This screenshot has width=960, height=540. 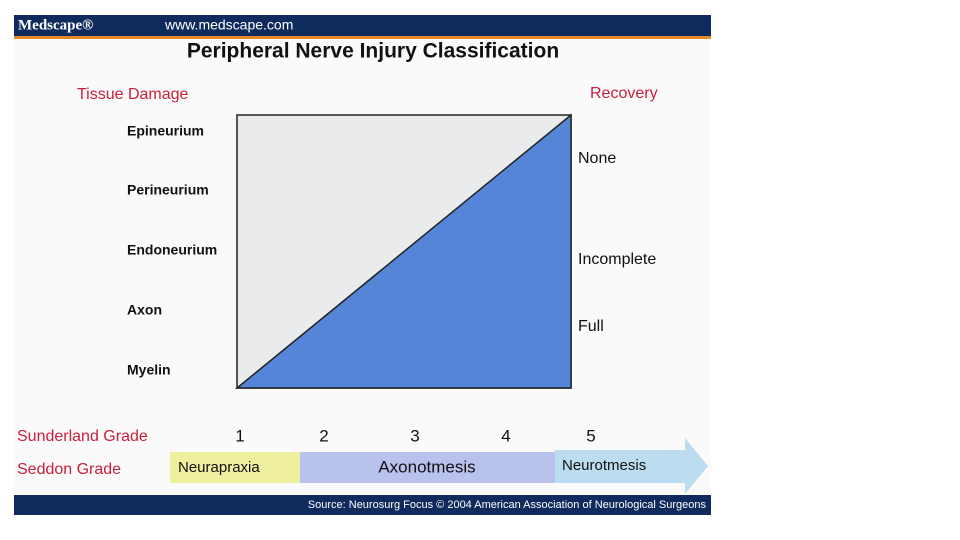 What do you see at coordinates (597, 158) in the screenshot?
I see `recovery-level: None` at bounding box center [597, 158].